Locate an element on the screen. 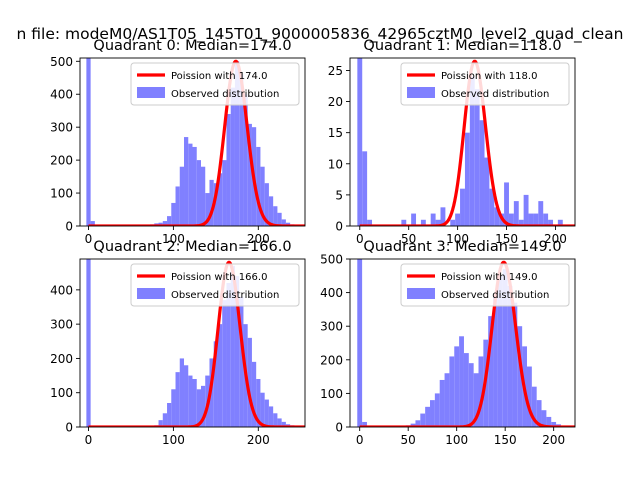 The image size is (640, 480). y-tick-label: 500 is located at coordinates (331, 260).